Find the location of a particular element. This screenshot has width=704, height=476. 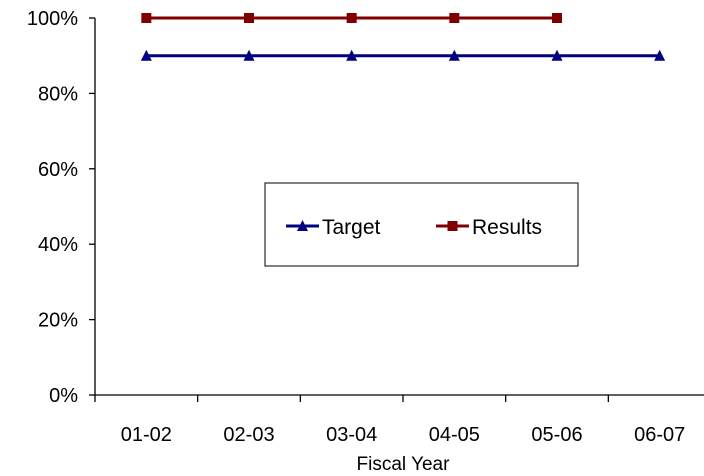

y-tick-label: 0% is located at coordinates (63, 396).